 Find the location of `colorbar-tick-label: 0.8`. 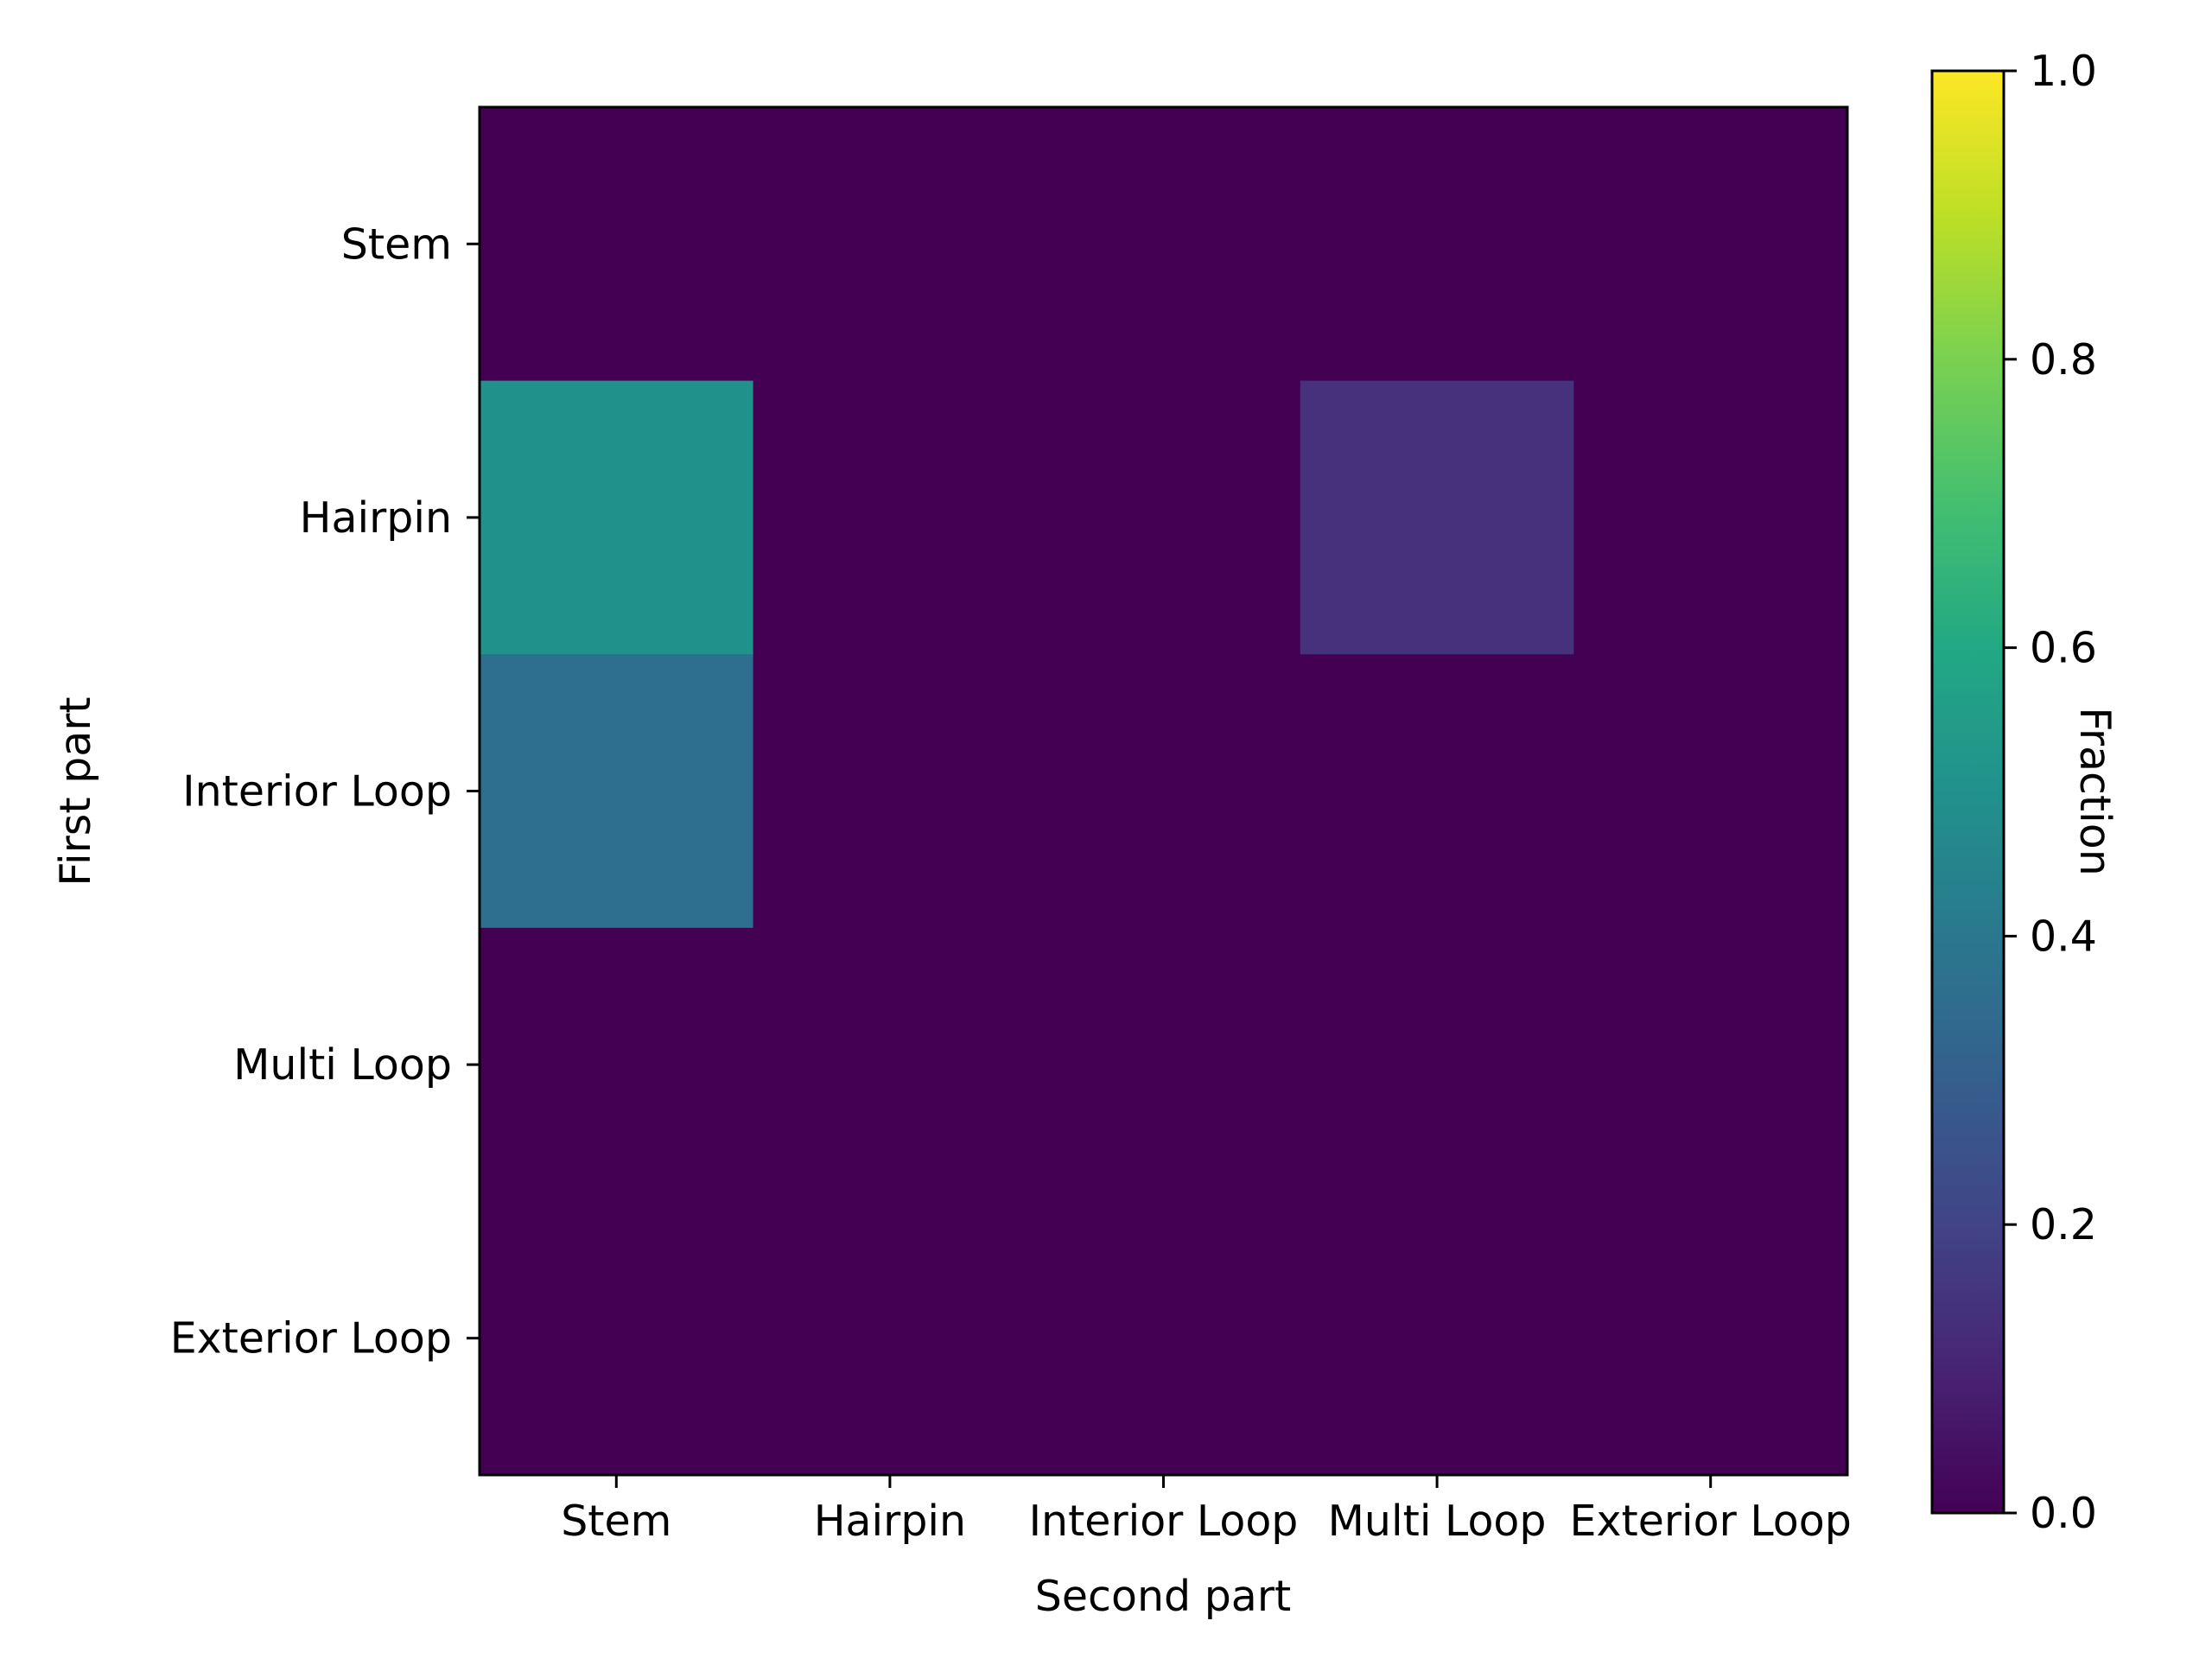

colorbar-tick-label: 0.8 is located at coordinates (2063, 360).